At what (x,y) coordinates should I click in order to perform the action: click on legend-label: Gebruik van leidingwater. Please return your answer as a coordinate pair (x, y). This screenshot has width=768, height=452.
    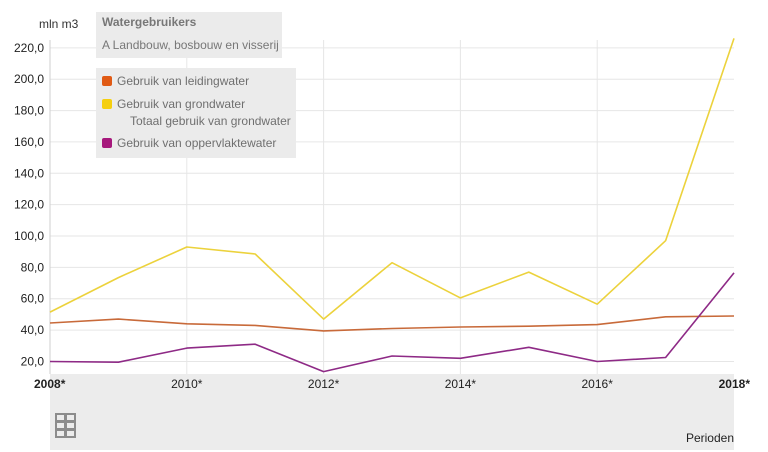
    Looking at the image, I should click on (183, 81).